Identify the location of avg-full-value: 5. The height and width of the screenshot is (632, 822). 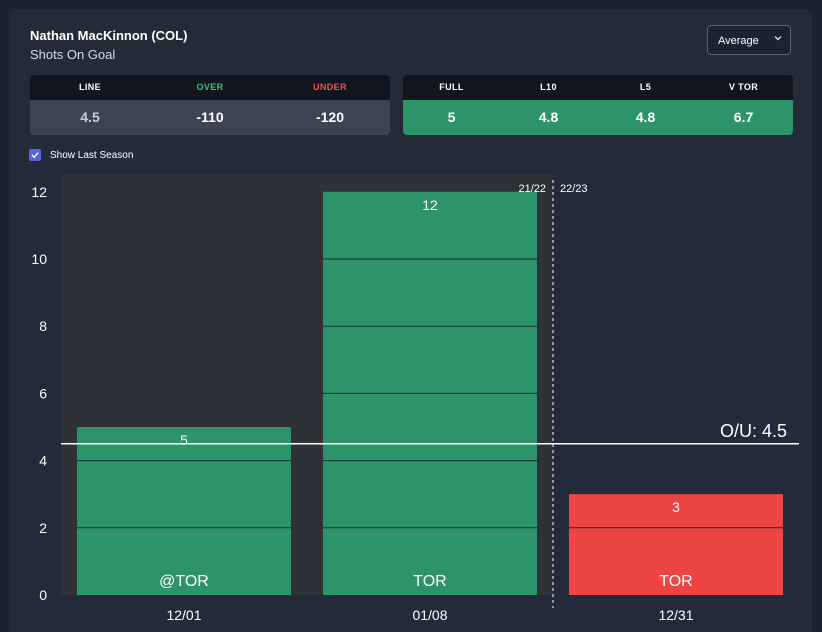
(451, 117).